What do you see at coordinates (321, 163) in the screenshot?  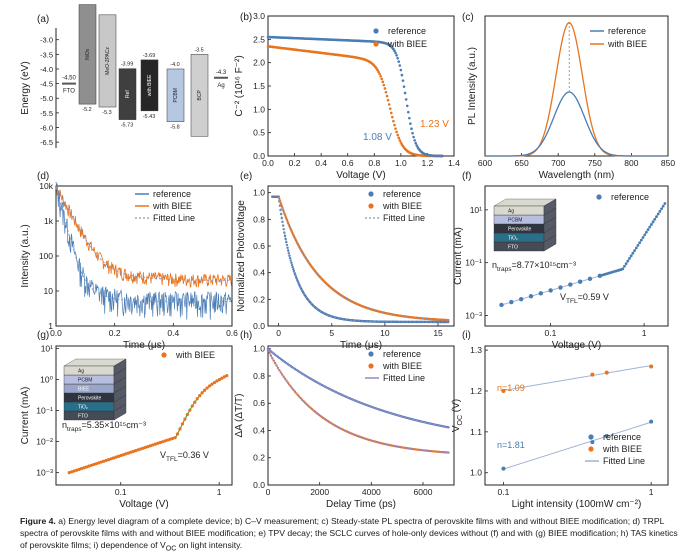 I see `panel-b-xtick-label: 0.4` at bounding box center [321, 163].